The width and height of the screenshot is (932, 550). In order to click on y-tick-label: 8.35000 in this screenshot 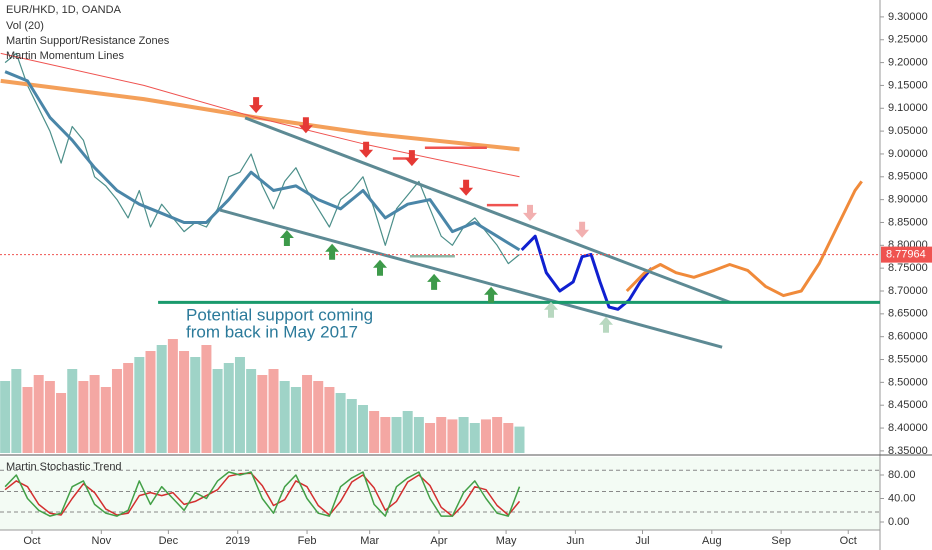, I will do `click(908, 451)`.